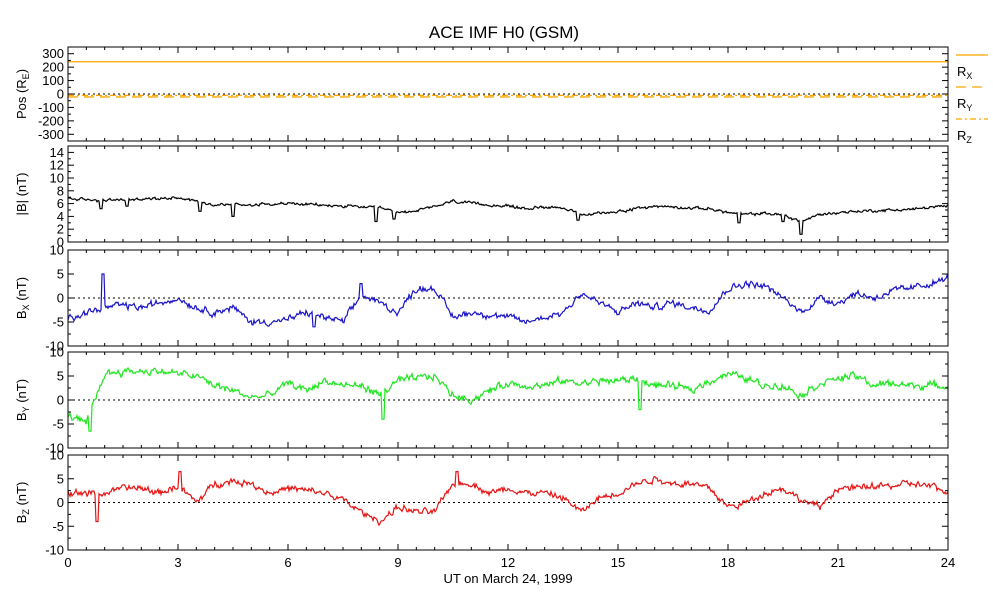 This screenshot has width=993, height=600. I want to click on x-tick-label: 21, so click(838, 562).